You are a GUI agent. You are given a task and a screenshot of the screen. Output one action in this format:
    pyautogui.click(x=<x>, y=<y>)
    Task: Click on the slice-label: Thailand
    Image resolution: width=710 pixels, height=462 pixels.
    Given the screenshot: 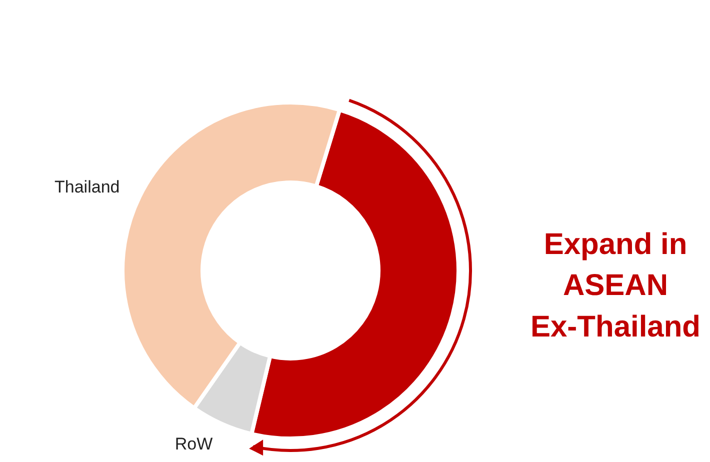 What is the action you would take?
    pyautogui.click(x=87, y=187)
    